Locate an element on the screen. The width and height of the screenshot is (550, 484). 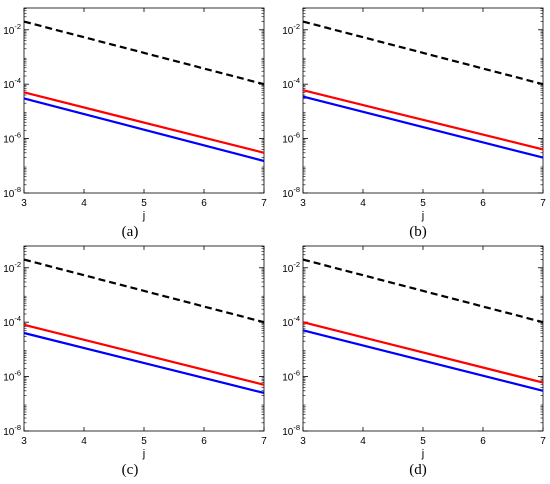
panel-caption: (c) is located at coordinates (130, 470).